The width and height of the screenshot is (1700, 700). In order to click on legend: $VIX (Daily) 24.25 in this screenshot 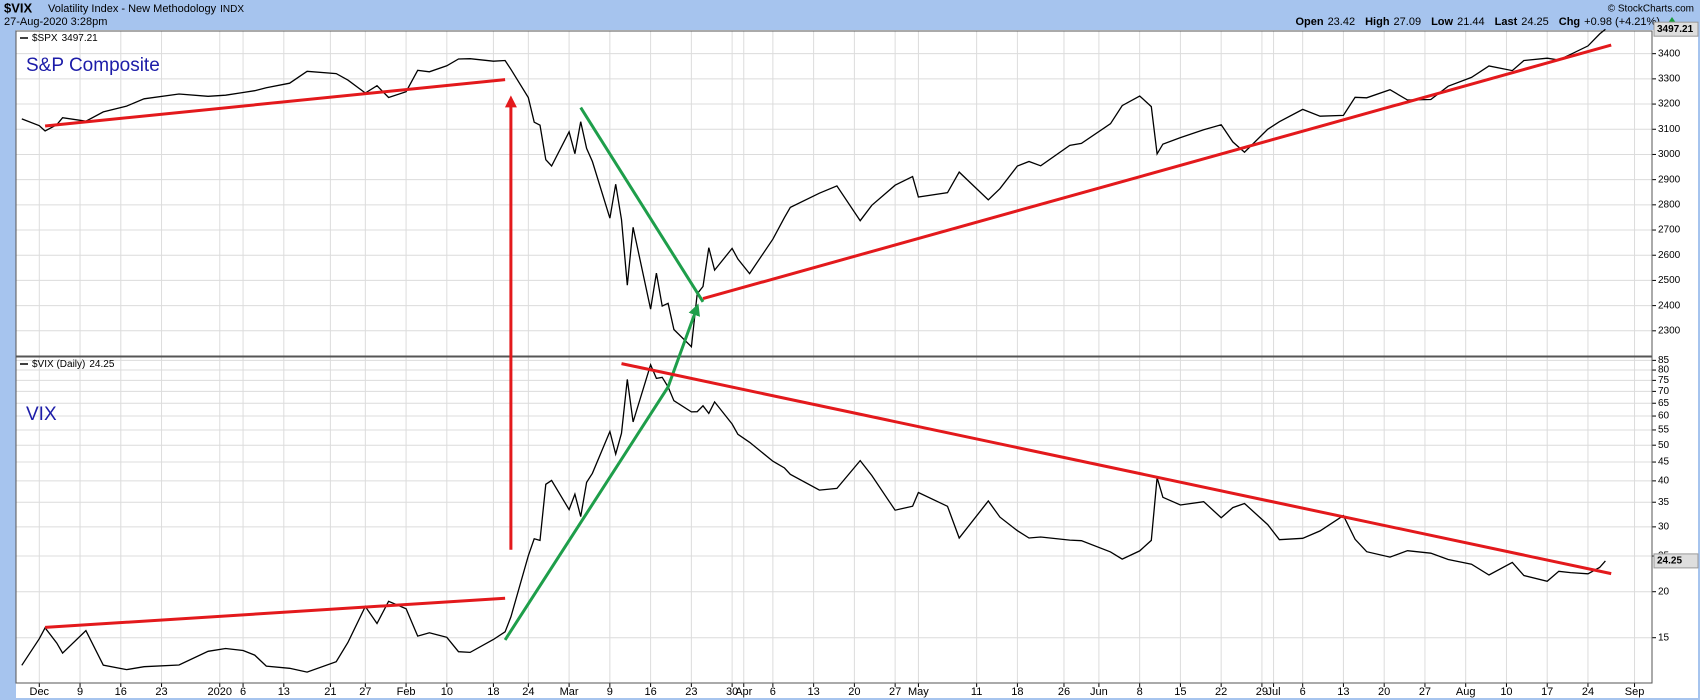, I will do `click(73, 364)`.